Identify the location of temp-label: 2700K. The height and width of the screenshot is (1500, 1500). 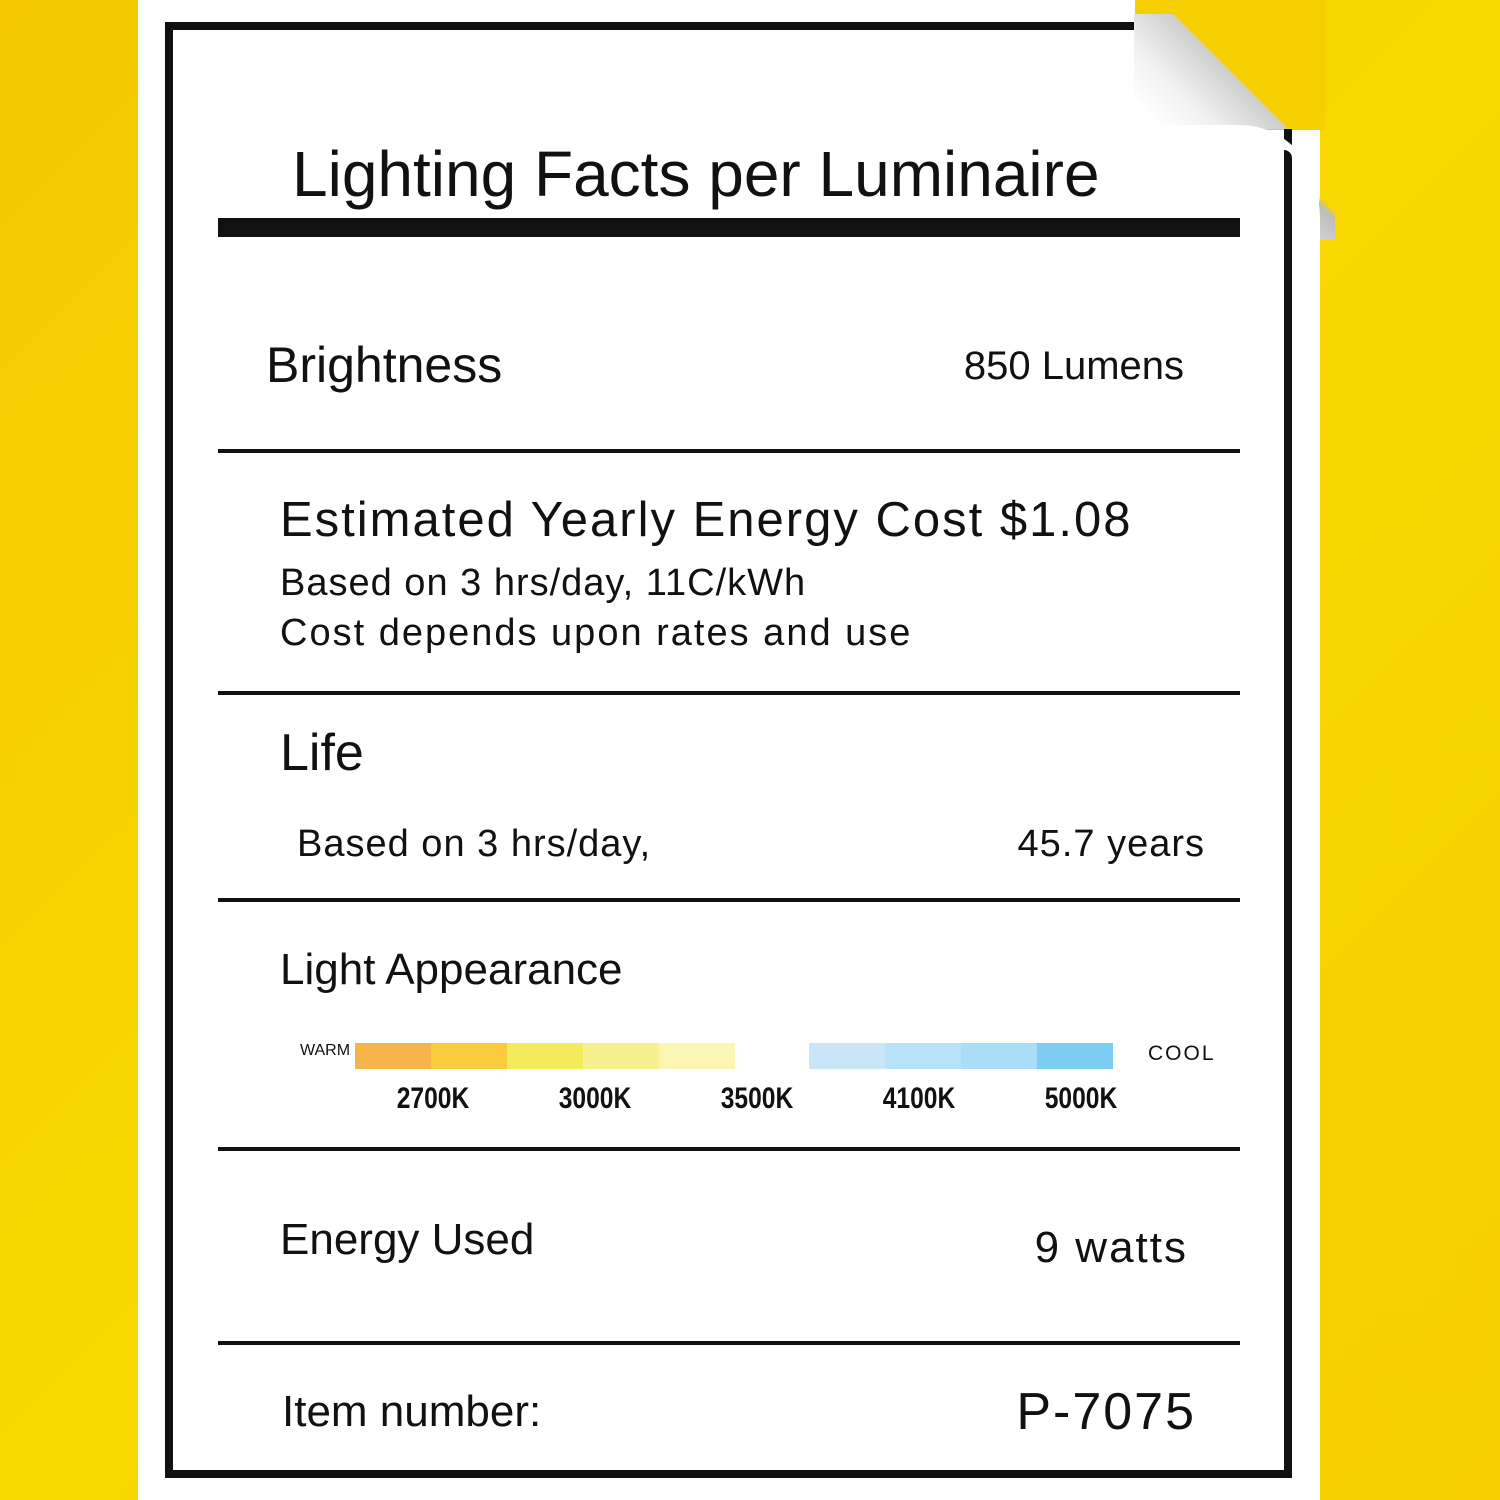
(433, 1098).